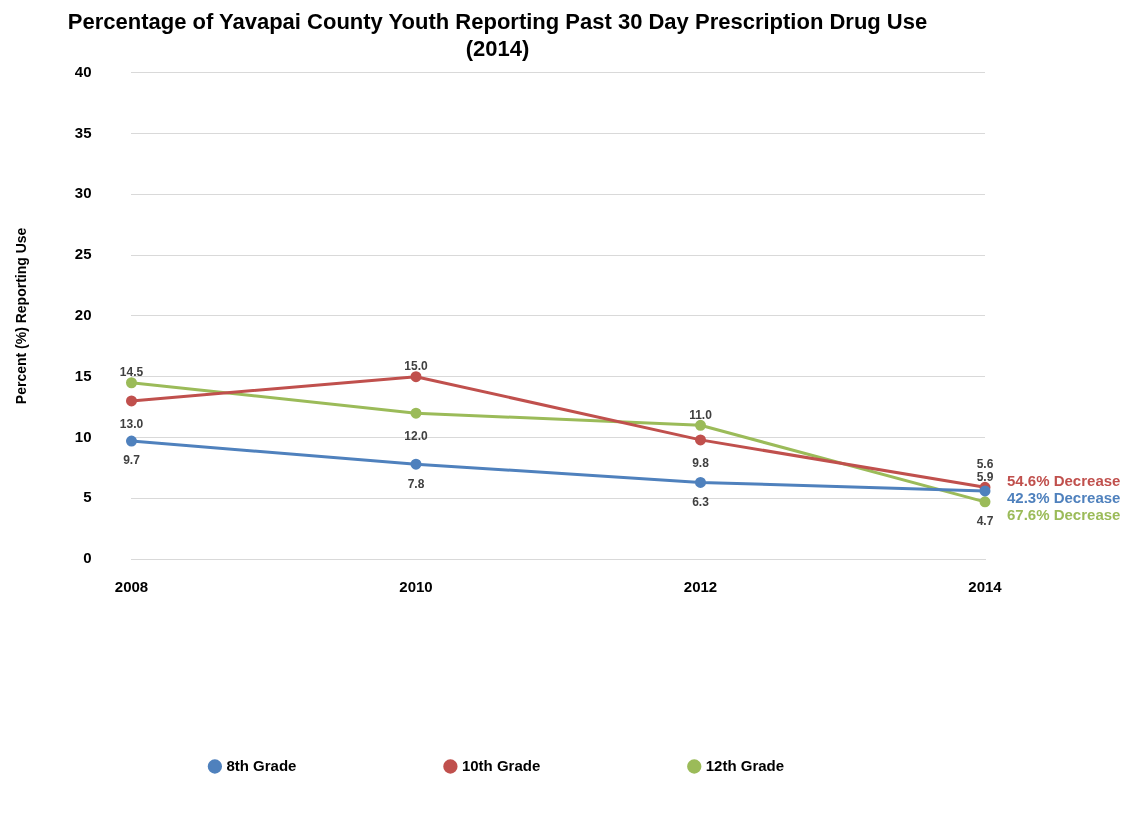 The image size is (1135, 824). What do you see at coordinates (83, 132) in the screenshot?
I see `y-tick-label: 35` at bounding box center [83, 132].